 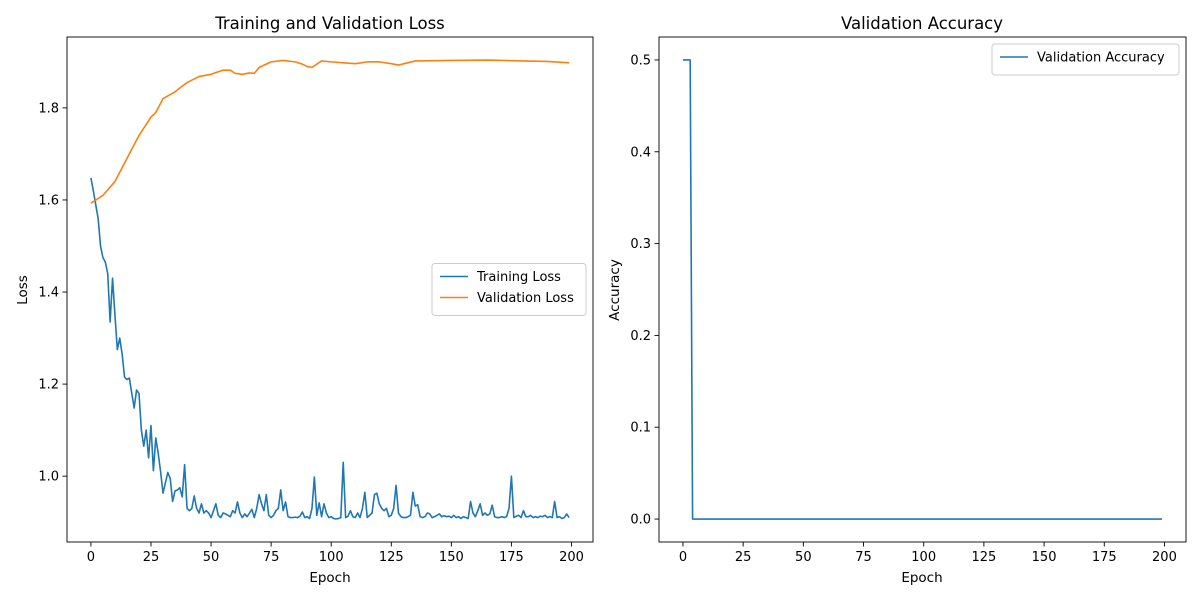 I want to click on loss-xtick-label: 75, so click(x=271, y=557).